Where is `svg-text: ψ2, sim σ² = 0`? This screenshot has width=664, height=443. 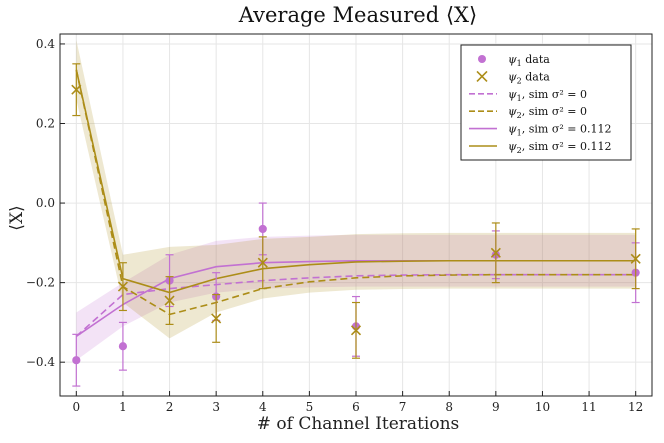
svg-text: ψ2, sim σ² = 0 is located at coordinates (547, 112).